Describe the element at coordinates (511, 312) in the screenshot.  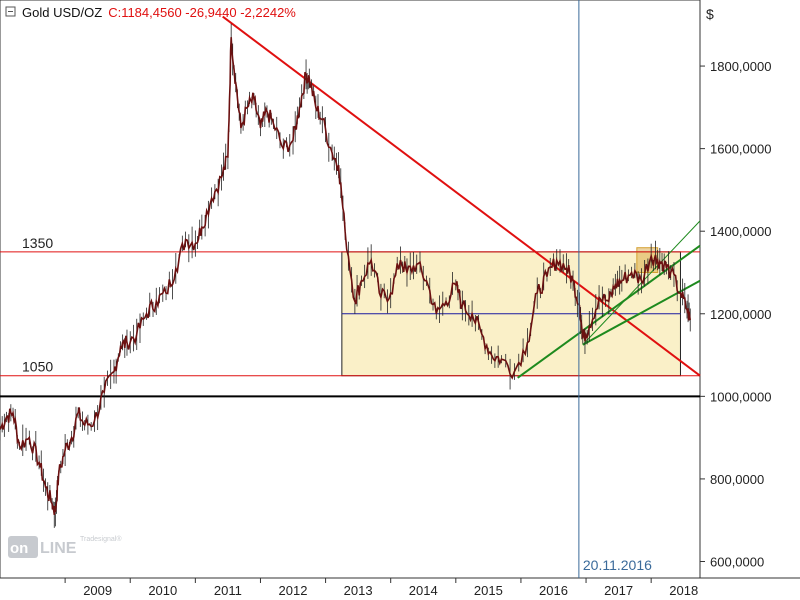
I see `range-box-group` at that location.